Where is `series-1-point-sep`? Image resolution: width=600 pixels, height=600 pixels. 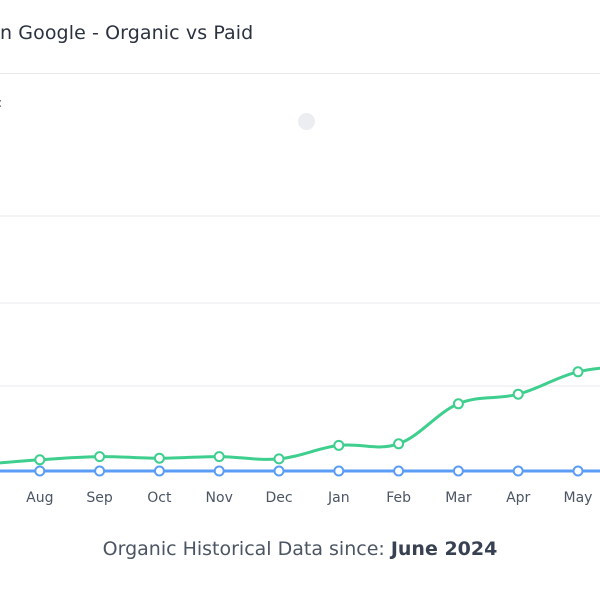 series-1-point-sep is located at coordinates (100, 471).